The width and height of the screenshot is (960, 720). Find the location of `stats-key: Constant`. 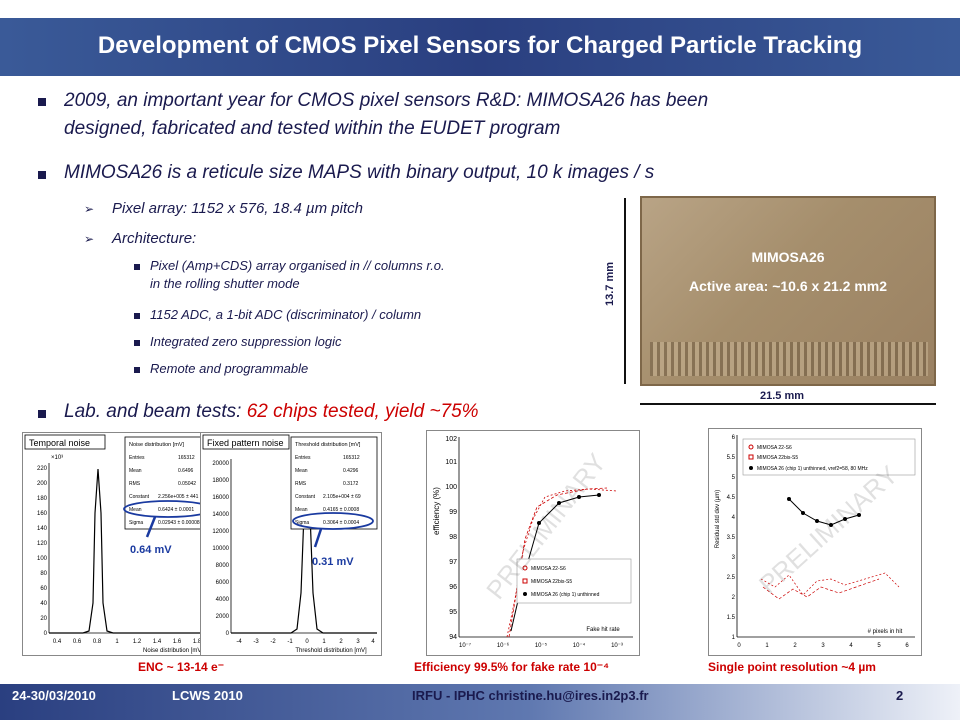

stats-key: Constant is located at coordinates (139, 497).